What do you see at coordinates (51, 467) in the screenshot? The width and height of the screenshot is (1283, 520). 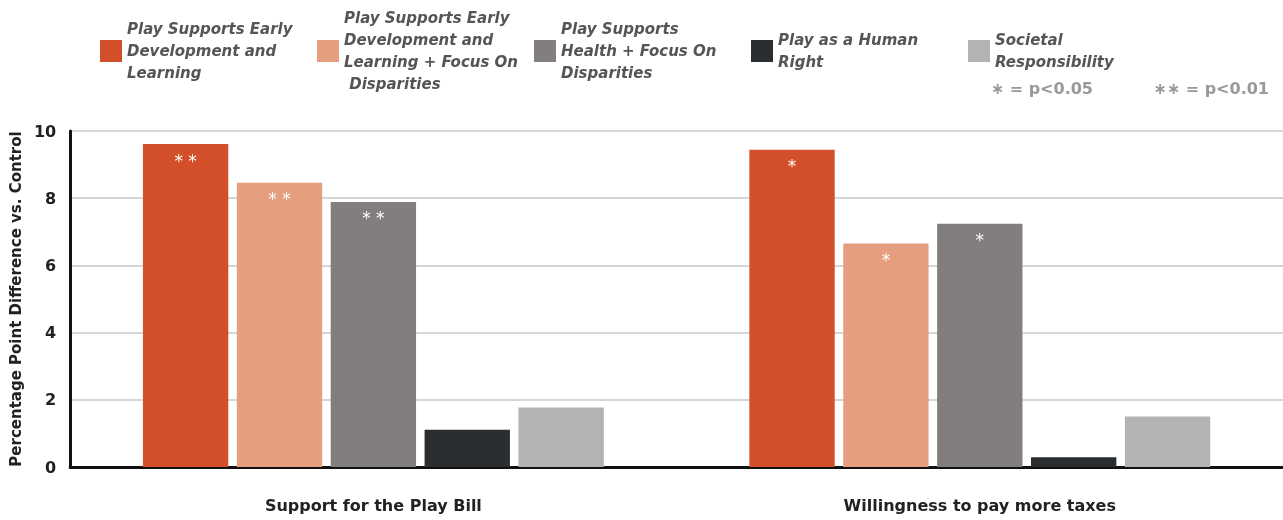 I see `y-tick-label: 0` at bounding box center [51, 467].